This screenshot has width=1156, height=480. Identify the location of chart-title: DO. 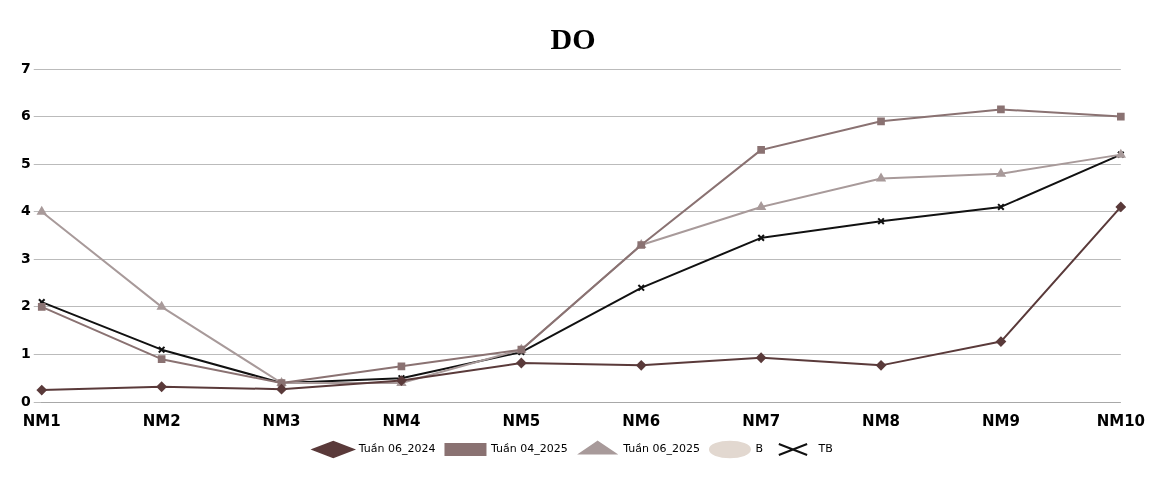
(573, 38).